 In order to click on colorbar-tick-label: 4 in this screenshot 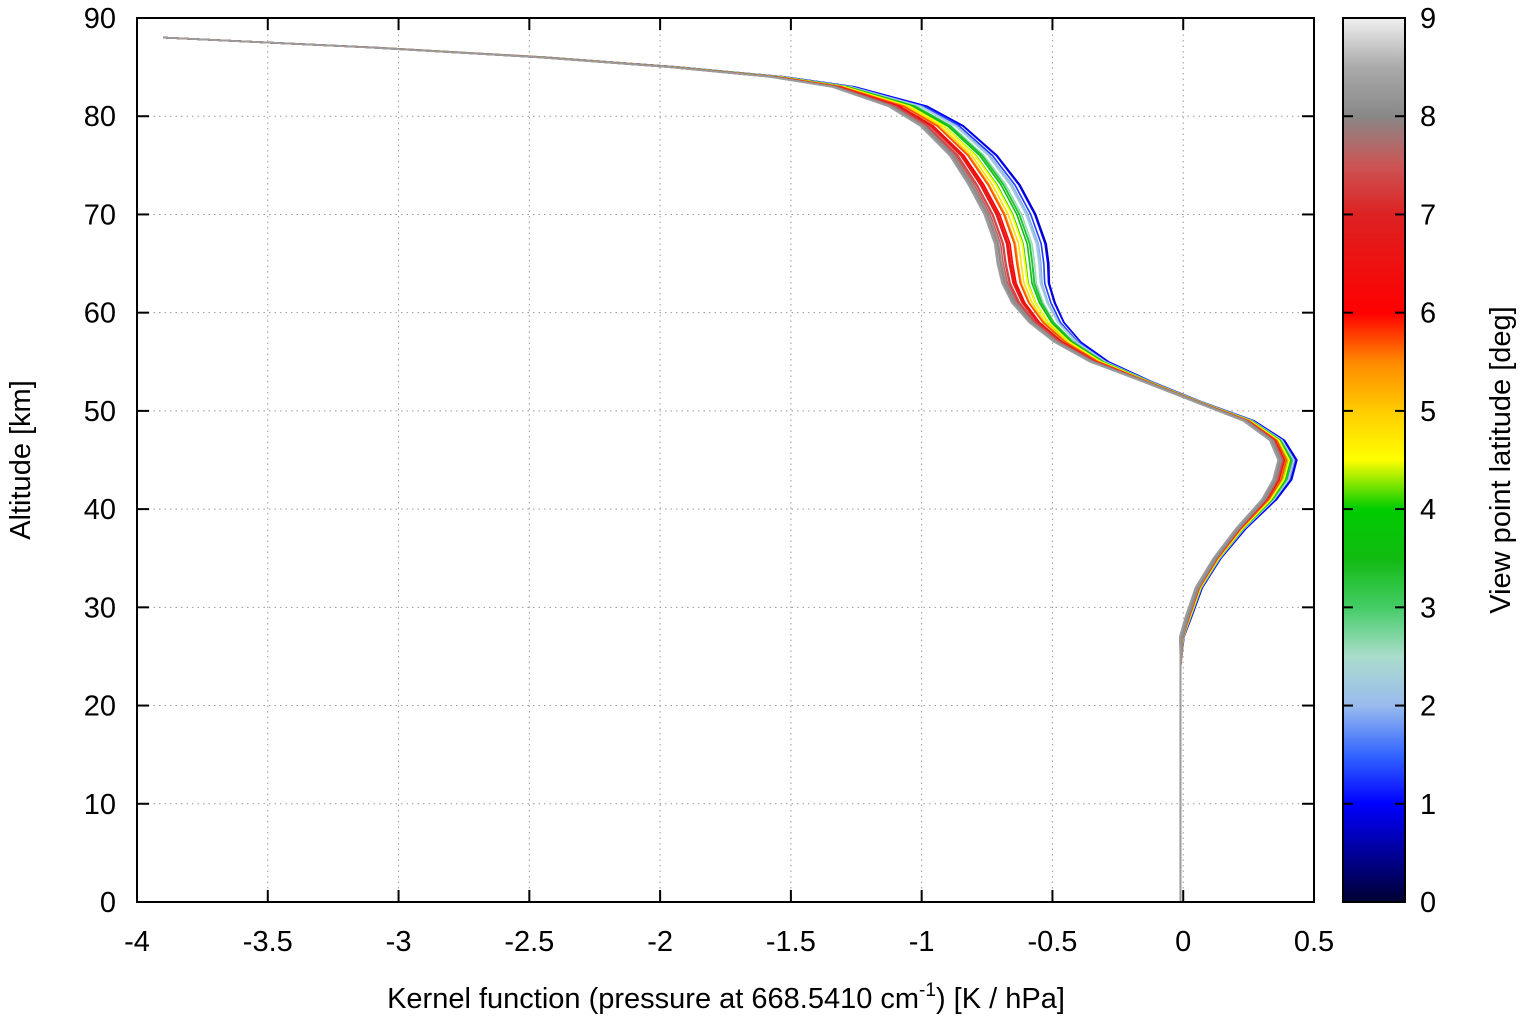, I will do `click(1428, 510)`.